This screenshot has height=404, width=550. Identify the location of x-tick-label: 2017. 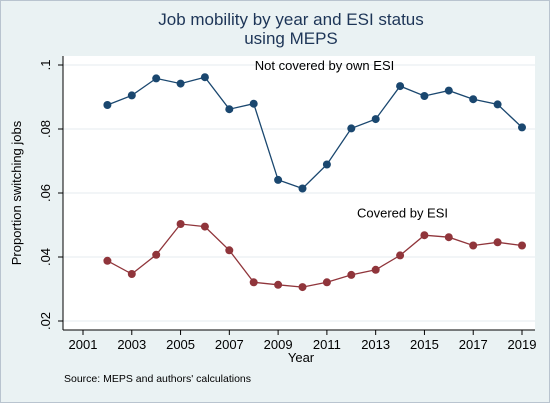
(473, 344).